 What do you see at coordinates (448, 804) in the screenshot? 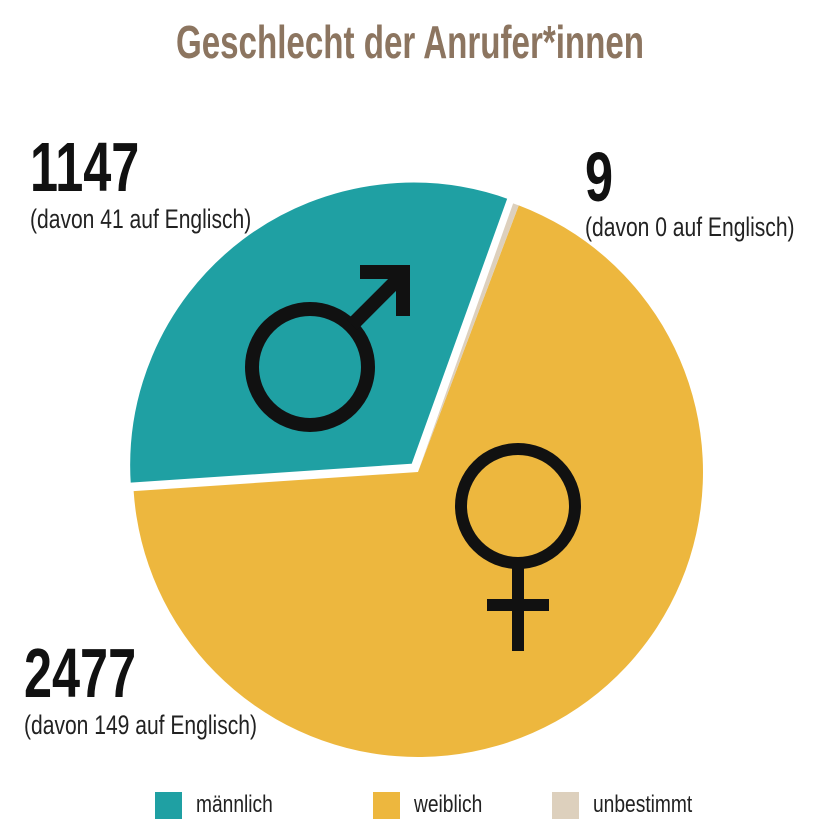
I see `legend-label-weiblich: weiblich` at bounding box center [448, 804].